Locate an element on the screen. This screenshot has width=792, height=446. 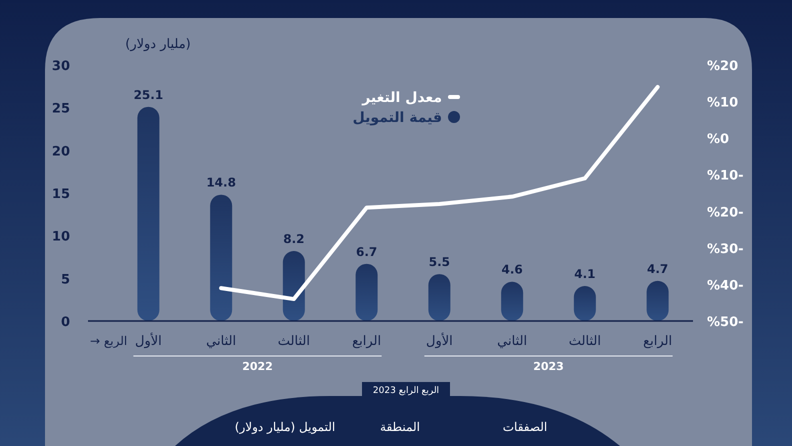
data-label: 8.2 is located at coordinates (294, 239).